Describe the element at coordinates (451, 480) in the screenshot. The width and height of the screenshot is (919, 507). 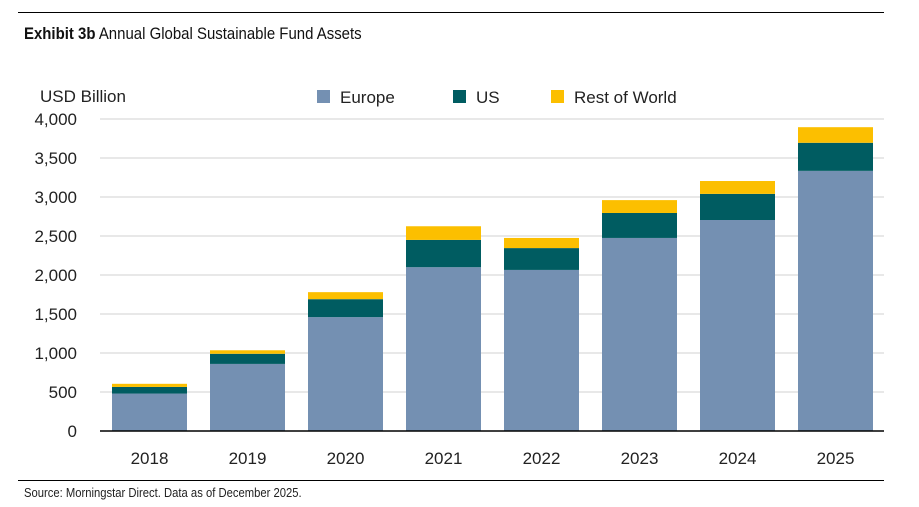
I see `bottom-rule` at that location.